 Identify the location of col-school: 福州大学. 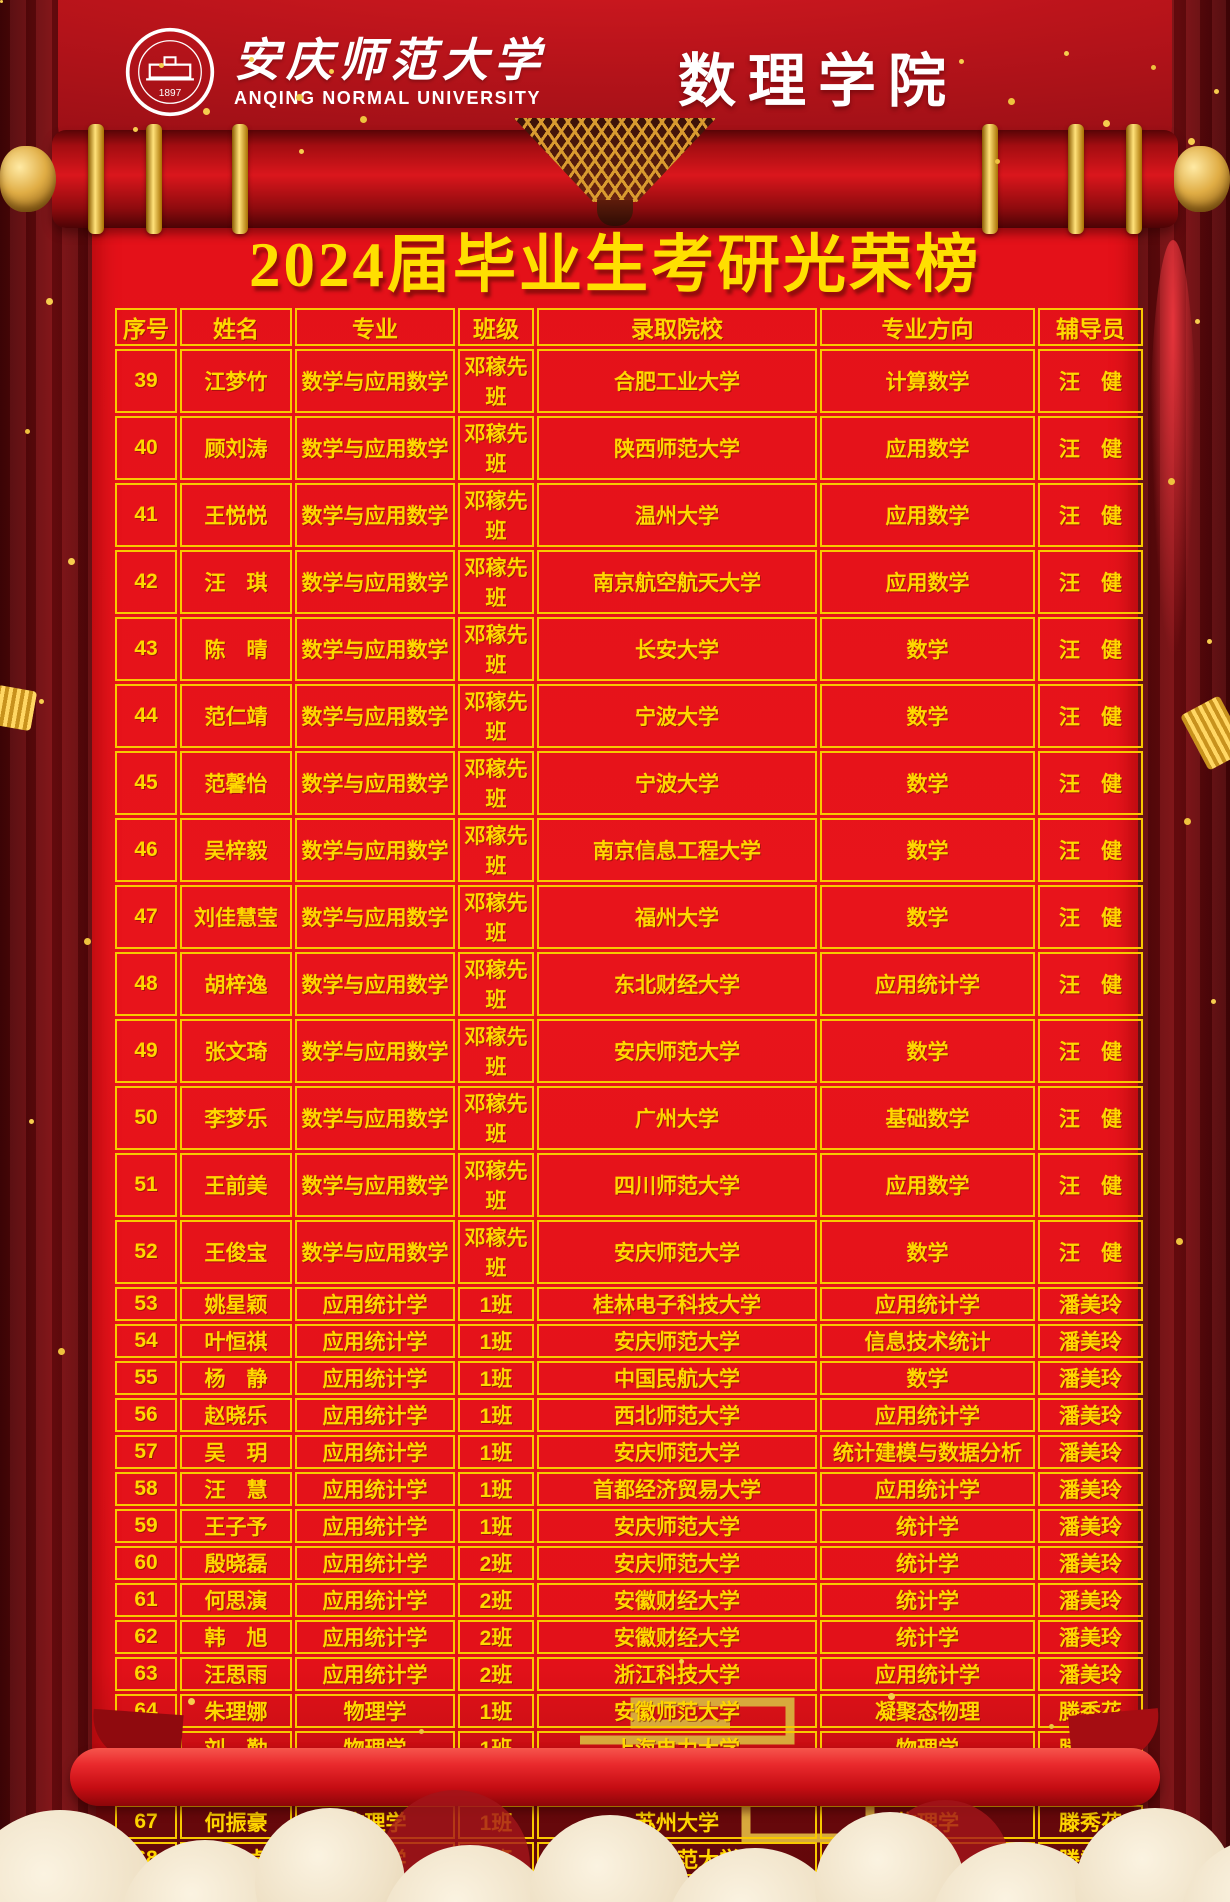
(677, 917).